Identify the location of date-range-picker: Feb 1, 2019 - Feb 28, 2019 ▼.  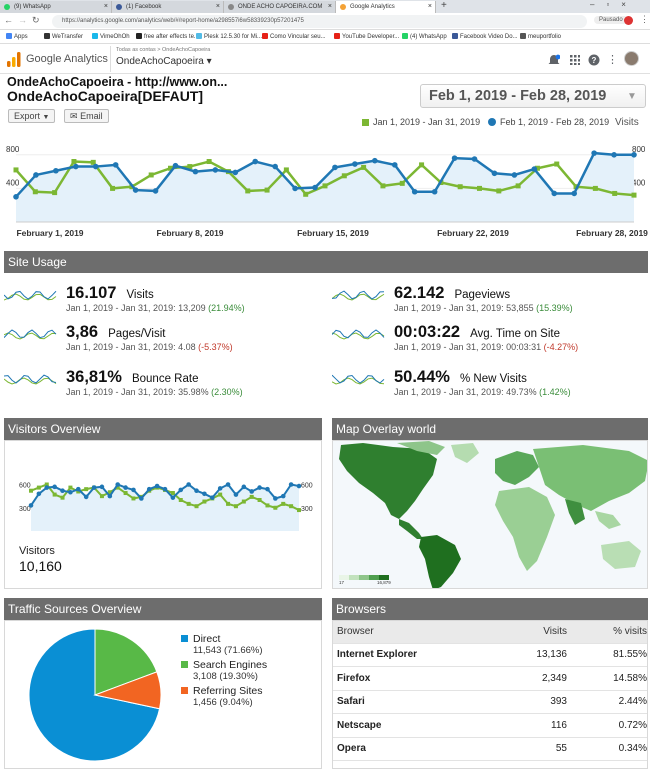
(533, 96).